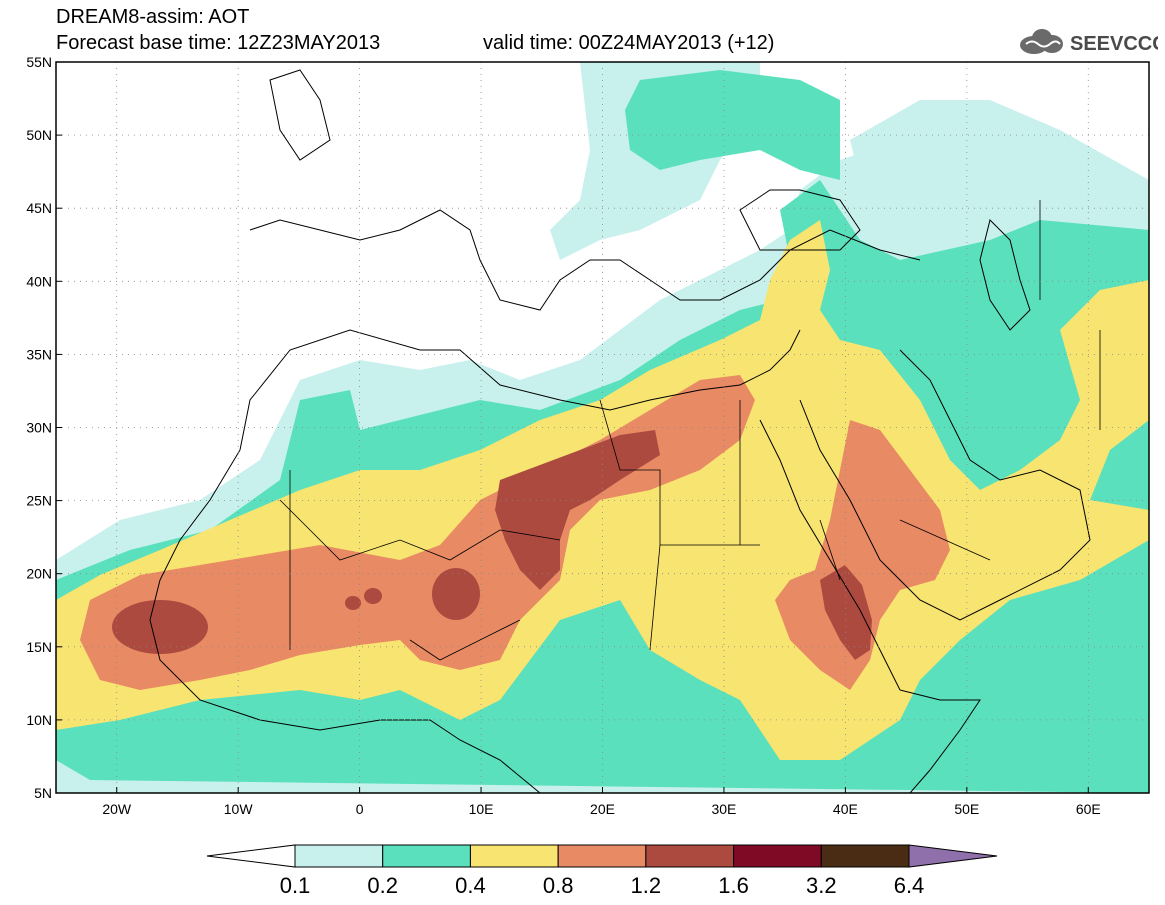 The width and height of the screenshot is (1165, 905). I want to click on seevccc-logo: SEEVCCC, so click(1089, 42).